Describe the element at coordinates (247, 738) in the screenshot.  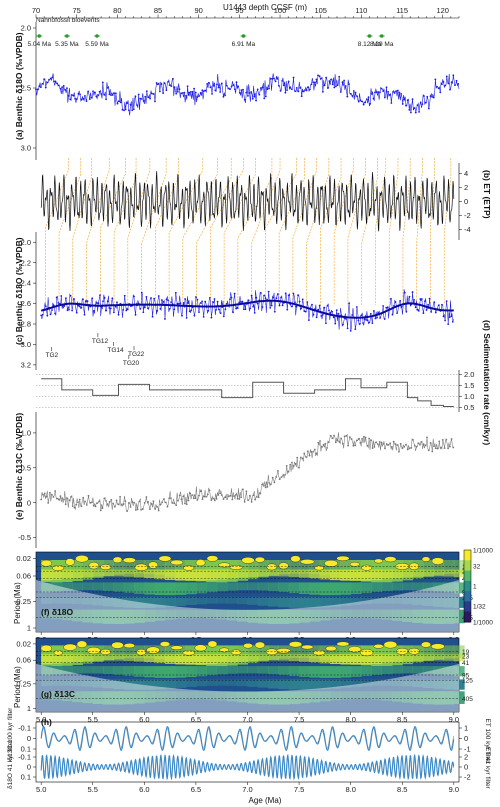
I see `h-upper-isotope-filter` at that location.